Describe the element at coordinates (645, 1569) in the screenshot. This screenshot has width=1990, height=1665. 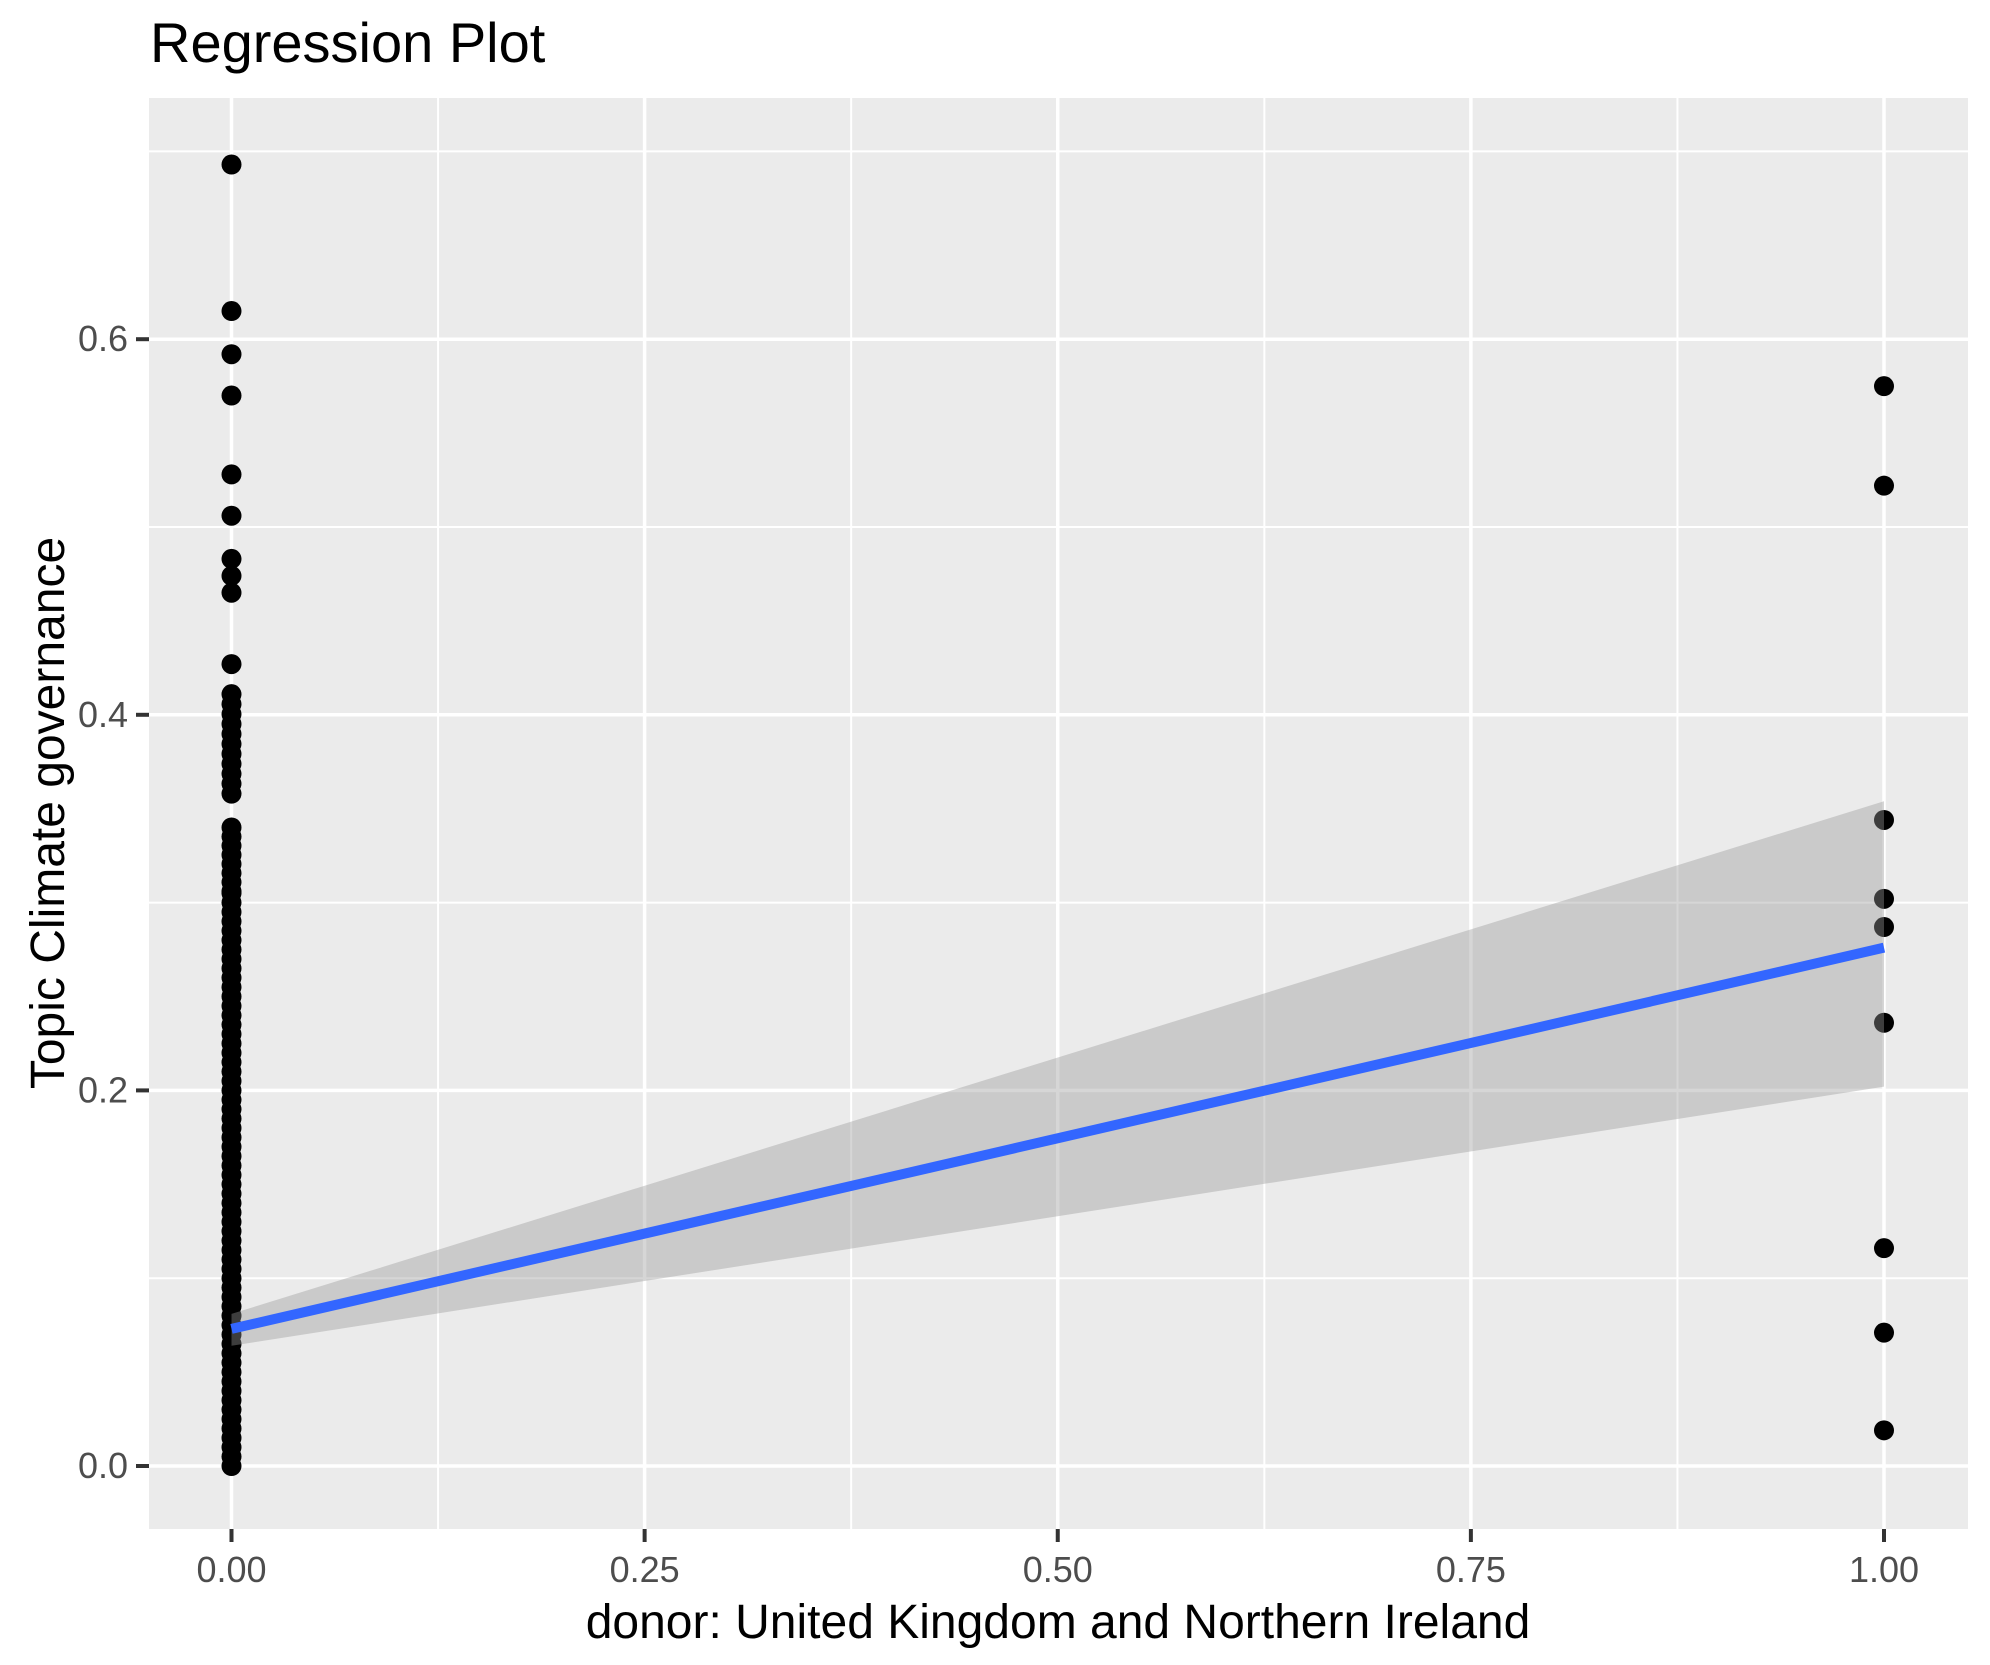
I see `x-tick-label: 0.25` at that location.